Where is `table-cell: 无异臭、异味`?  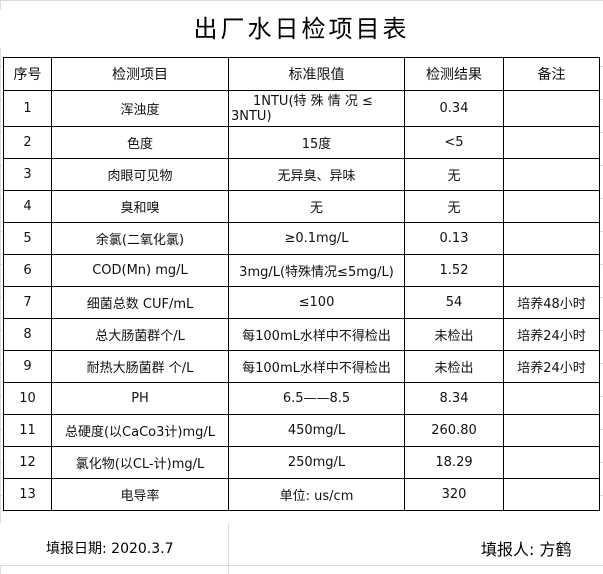 table-cell: 无异臭、异味 is located at coordinates (316, 174).